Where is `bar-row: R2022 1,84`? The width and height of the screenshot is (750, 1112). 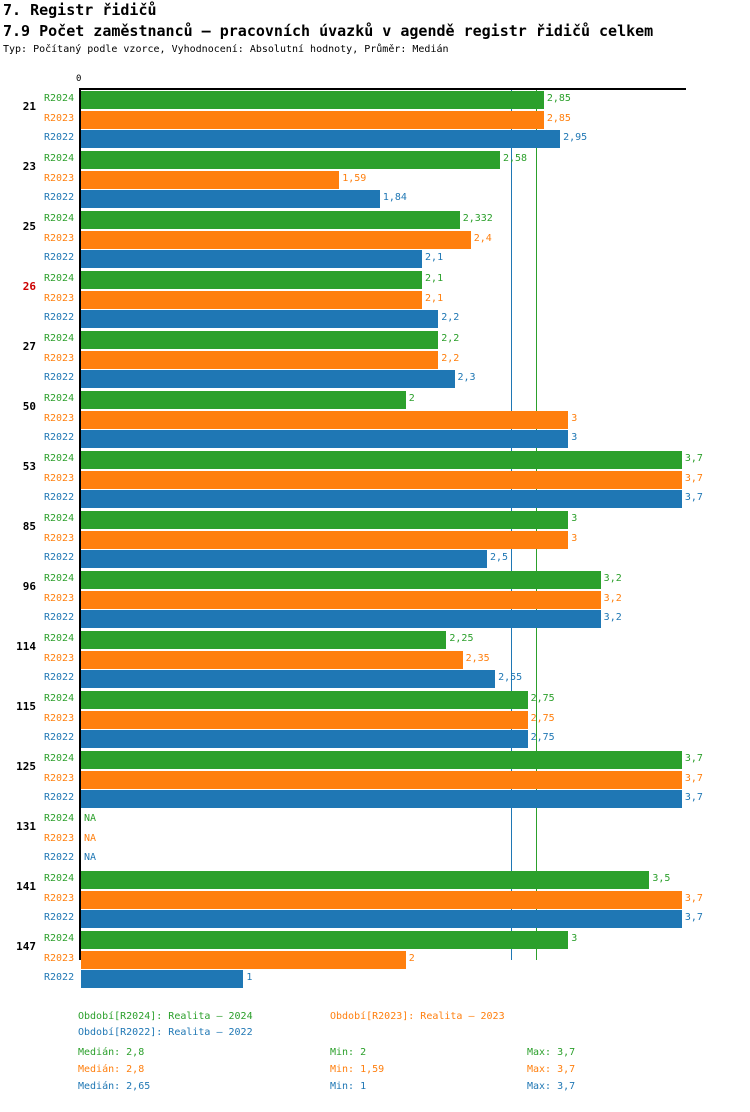
bar-row: R2022 1,84 is located at coordinates (375, 199).